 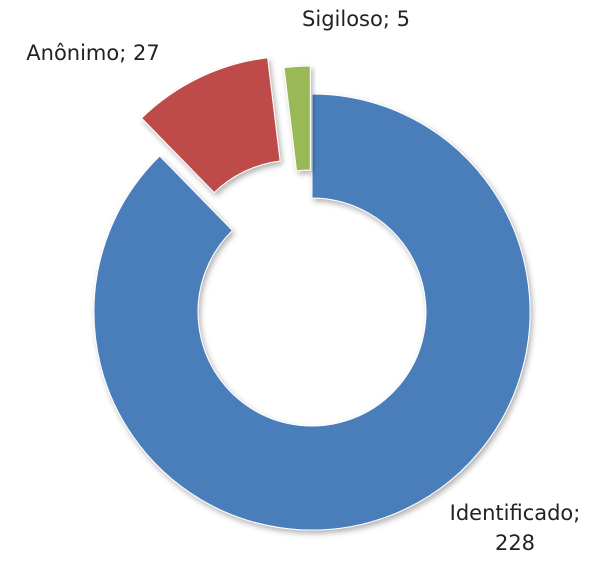 What do you see at coordinates (93, 53) in the screenshot?
I see `data-label: Anônimo; 27` at bounding box center [93, 53].